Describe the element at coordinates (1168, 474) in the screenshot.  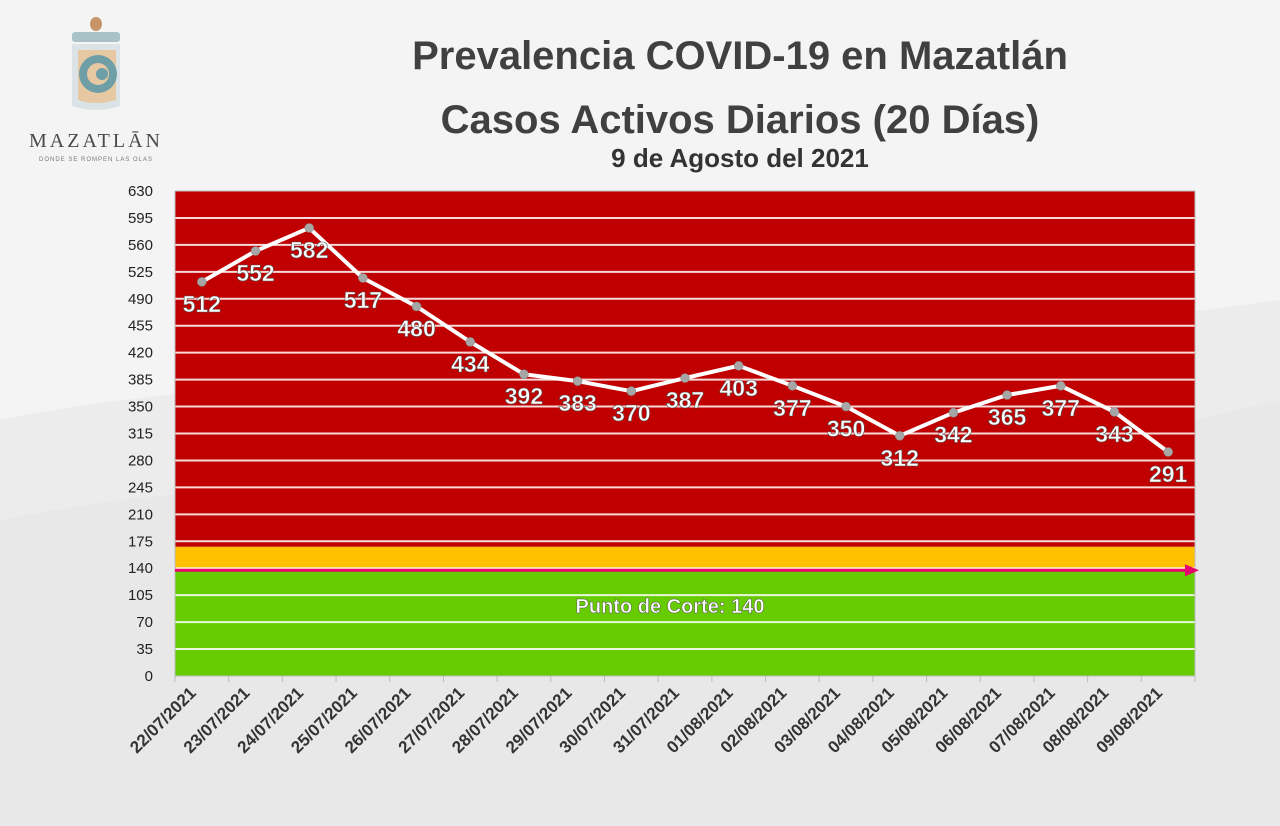
I see `data-label: 291` at that location.